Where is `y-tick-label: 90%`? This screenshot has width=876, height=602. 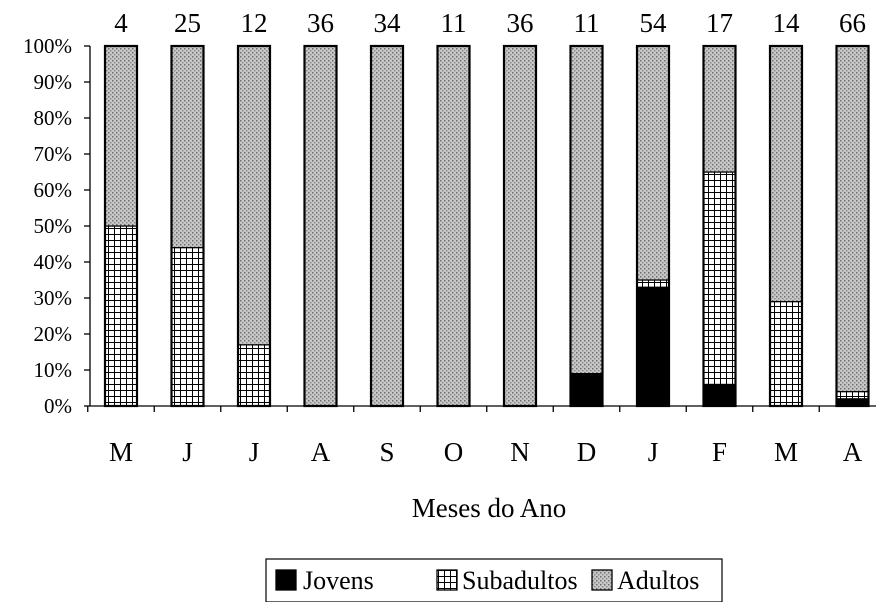
y-tick-label: 90% is located at coordinates (53, 82).